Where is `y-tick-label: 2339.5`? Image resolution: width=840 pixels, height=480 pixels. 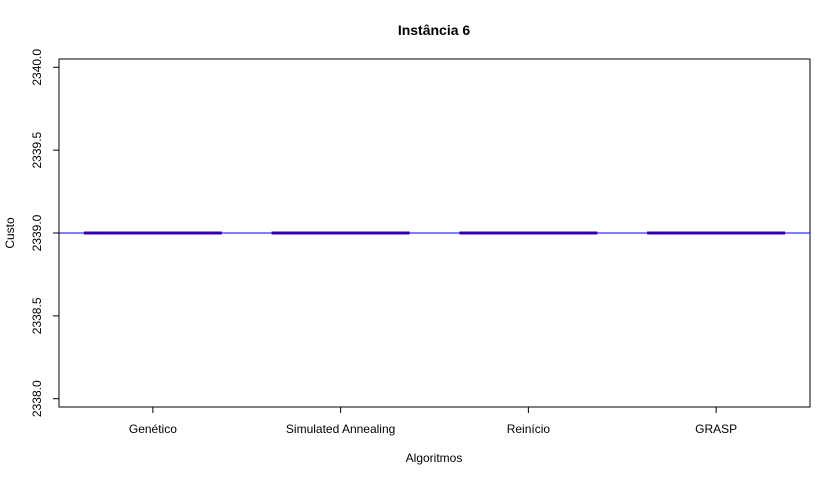
y-tick-label: 2339.5 is located at coordinates (37, 149).